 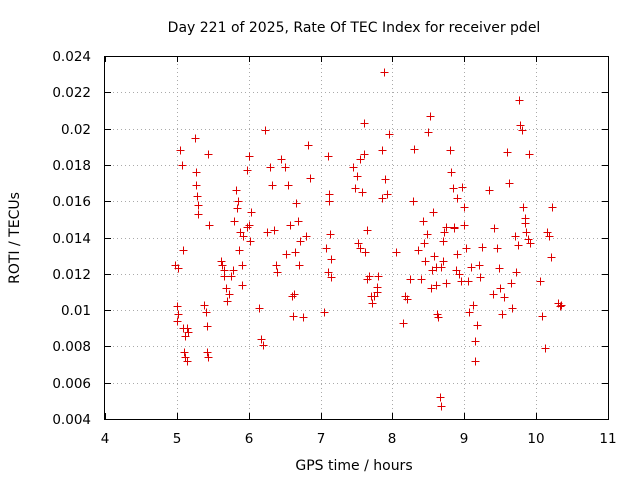 I want to click on y-tick-label: 0.016, so click(x=71, y=202).